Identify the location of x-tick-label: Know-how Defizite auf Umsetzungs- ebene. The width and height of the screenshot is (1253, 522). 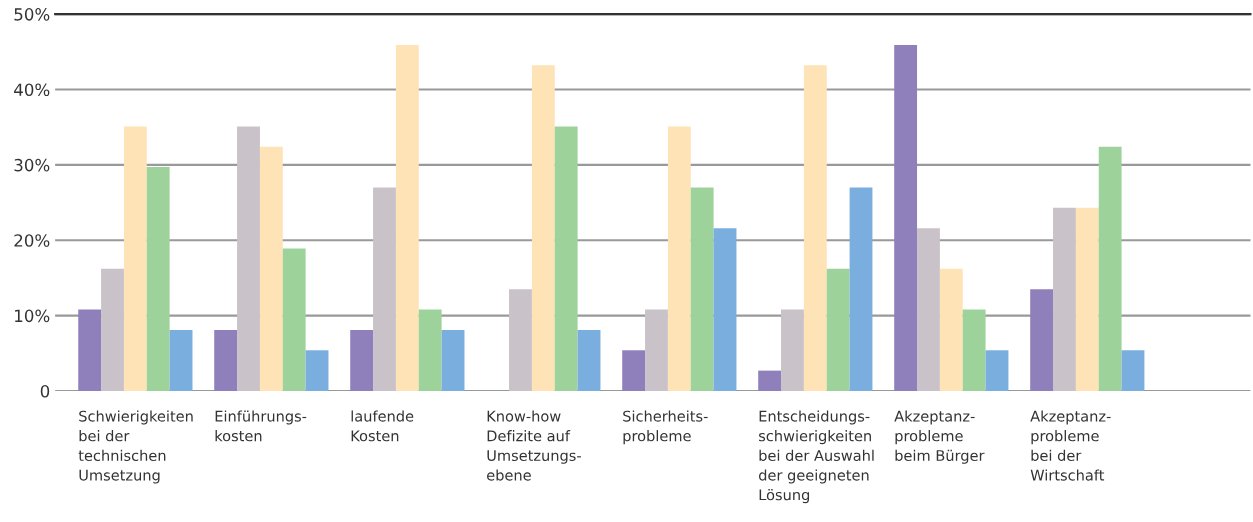
(534, 445).